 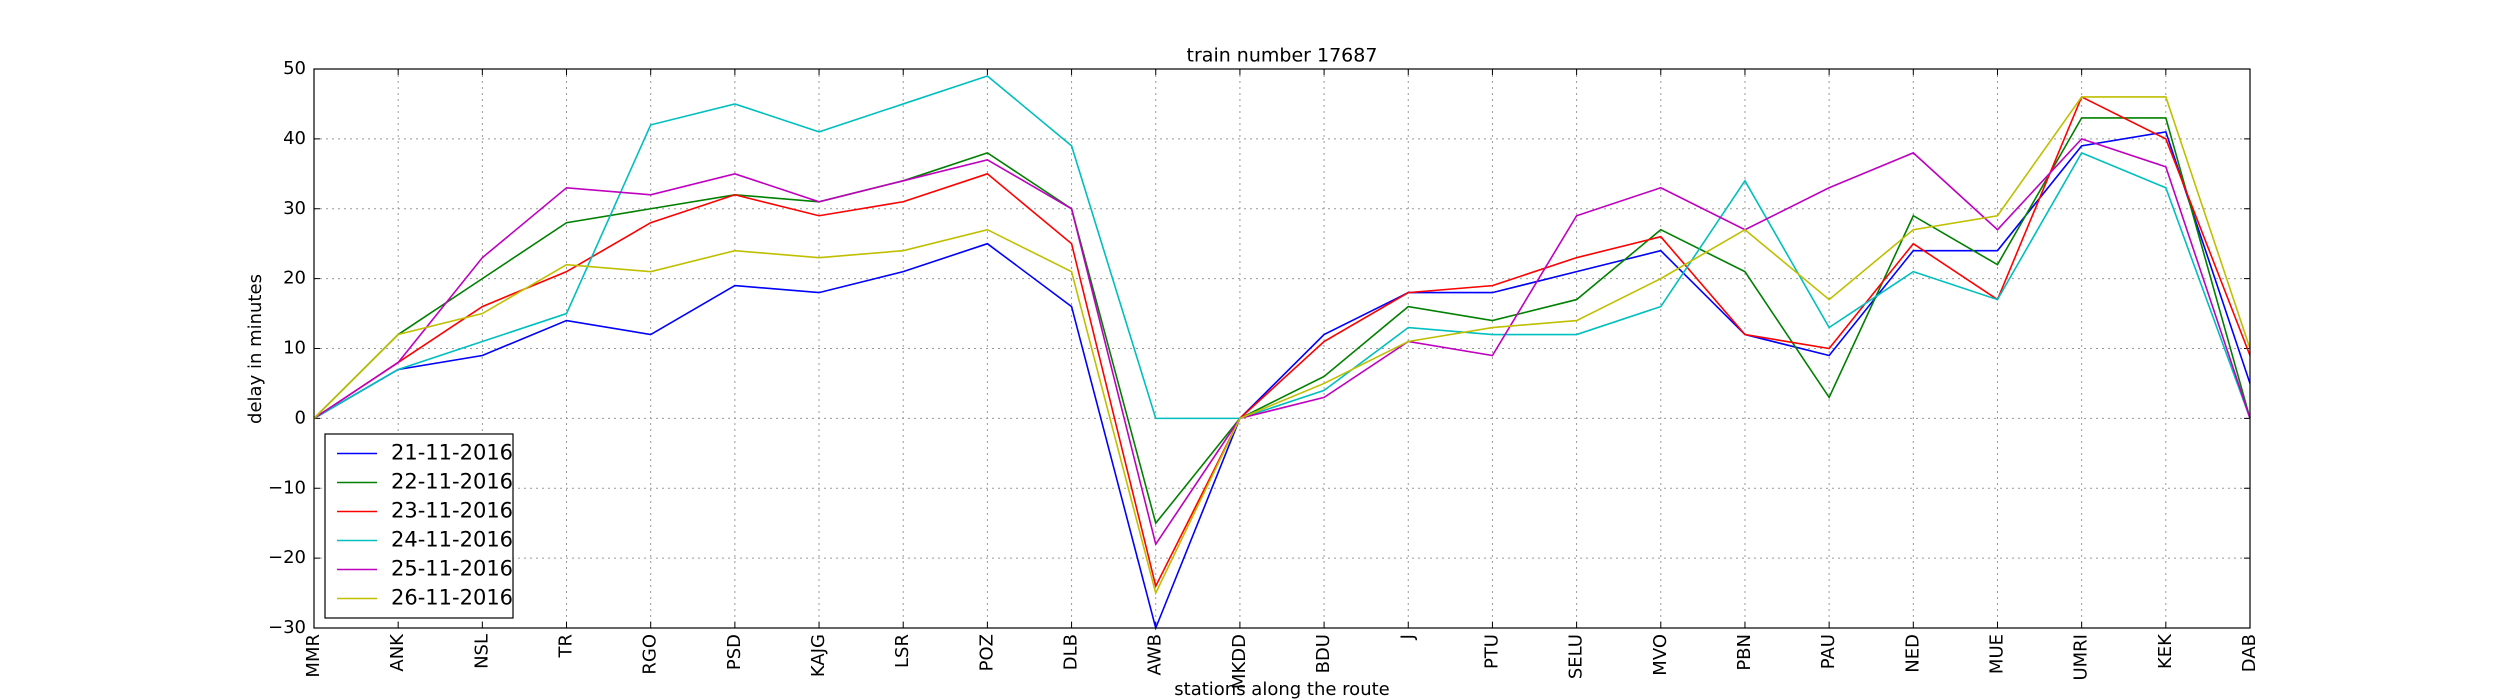 I want to click on legend-label: 21-11-2016, so click(x=452, y=453).